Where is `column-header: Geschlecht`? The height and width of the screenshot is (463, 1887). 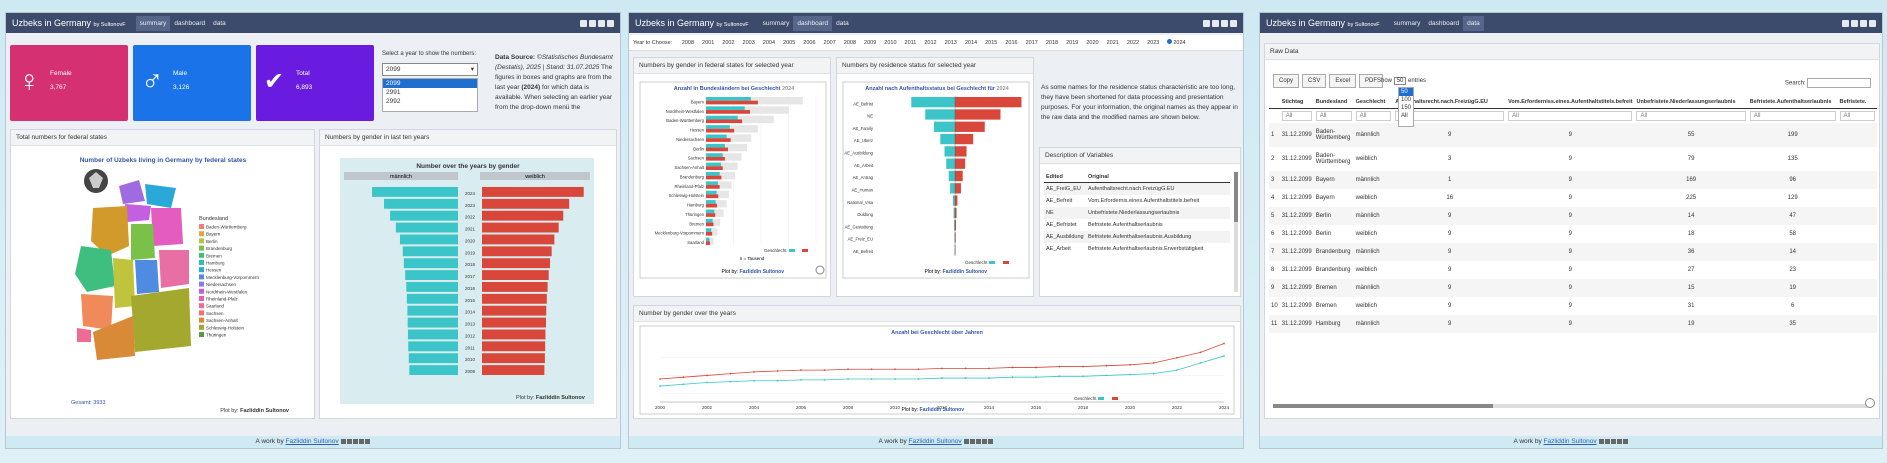
column-header: Geschlecht is located at coordinates (1370, 102).